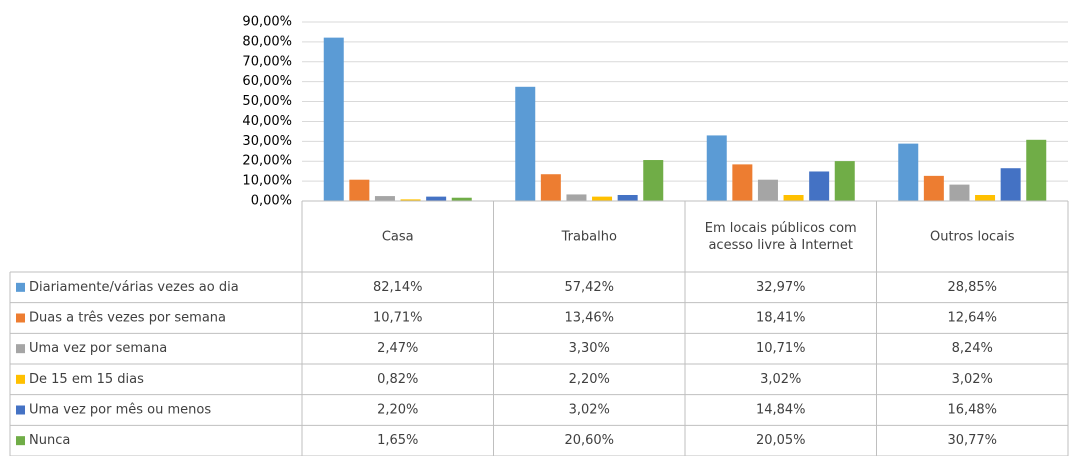 The width and height of the screenshot is (1069, 456). I want to click on legend-label: Uma vez por mês ou menos, so click(120, 410).